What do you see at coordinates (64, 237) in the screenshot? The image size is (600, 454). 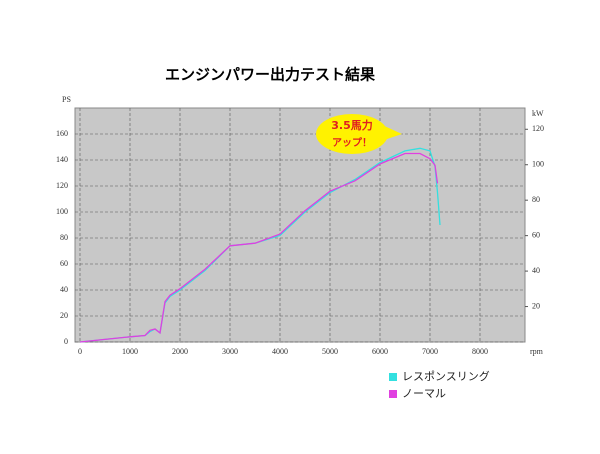 I see `y-tick-label: 80` at bounding box center [64, 237].